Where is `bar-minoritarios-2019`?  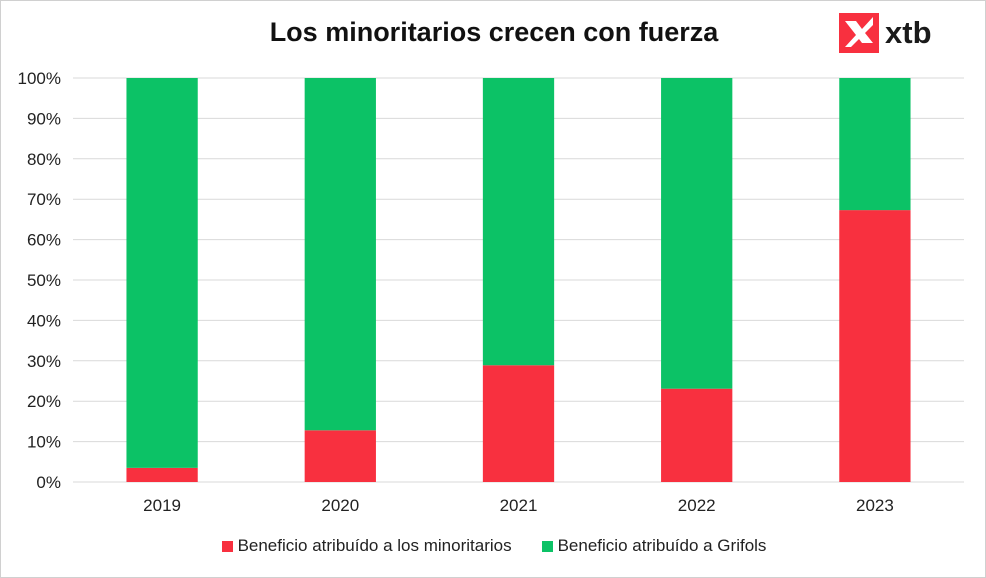
bar-minoritarios-2019 is located at coordinates (162, 474).